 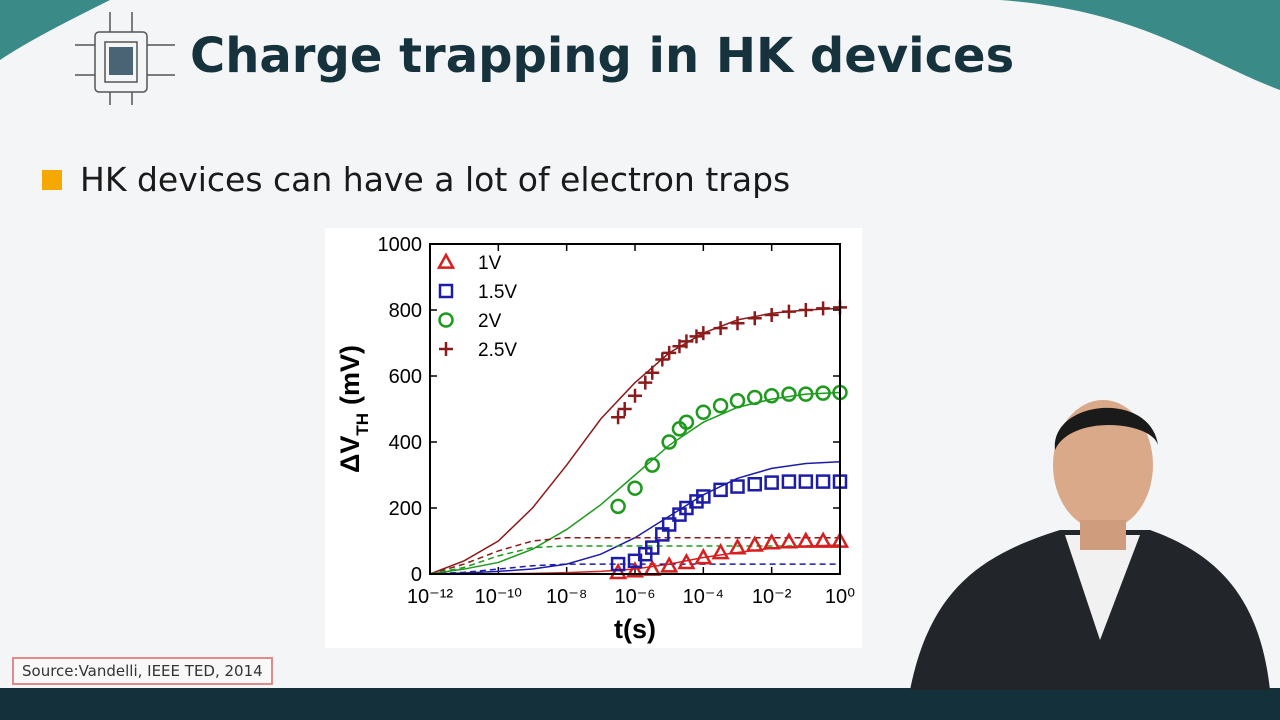 What do you see at coordinates (362, 424) in the screenshot?
I see `y-axis-label-sub: TH` at bounding box center [362, 424].